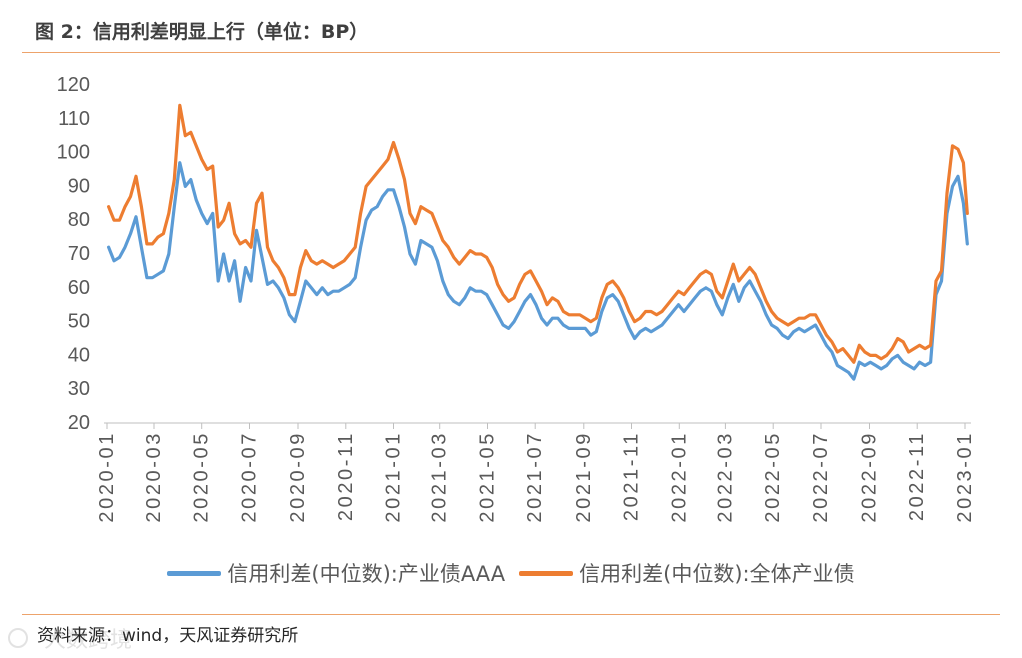 The image size is (1022, 658). I want to click on x-tick-label: 2021-11, so click(632, 476).